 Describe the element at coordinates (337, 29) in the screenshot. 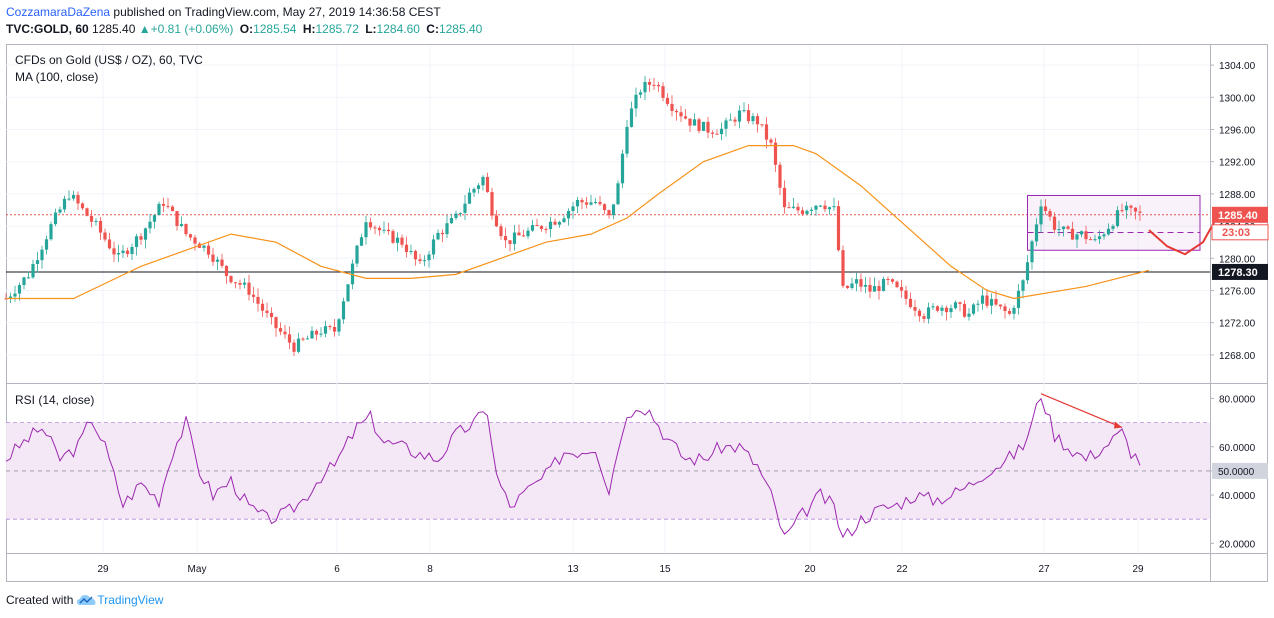

I see `high-value: 1285.72` at that location.